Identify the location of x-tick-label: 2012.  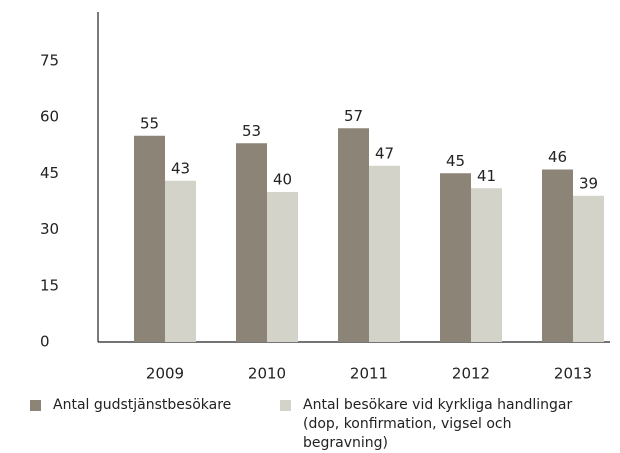
(471, 374).